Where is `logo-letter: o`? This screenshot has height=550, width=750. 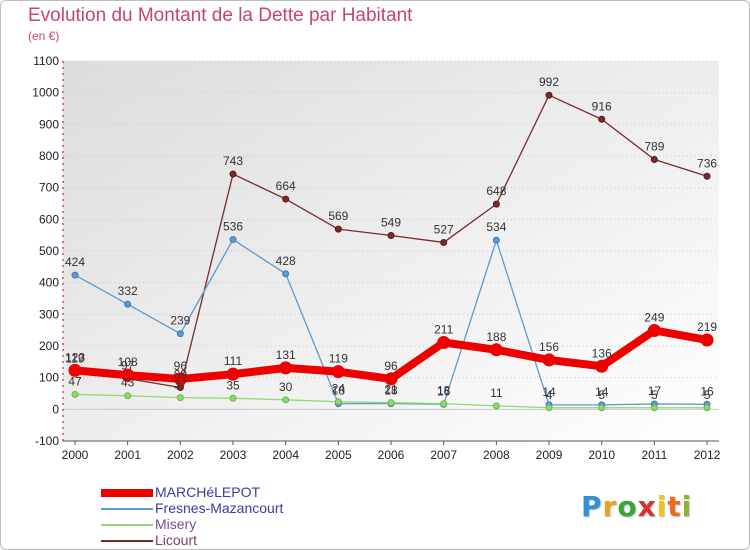 logo-letter: o is located at coordinates (627, 506).